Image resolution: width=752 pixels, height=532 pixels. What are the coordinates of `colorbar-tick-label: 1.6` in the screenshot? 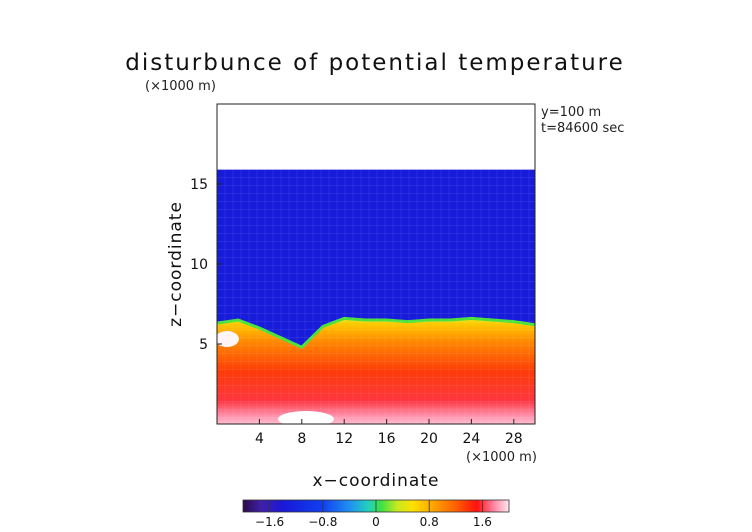 It's located at (482, 522).